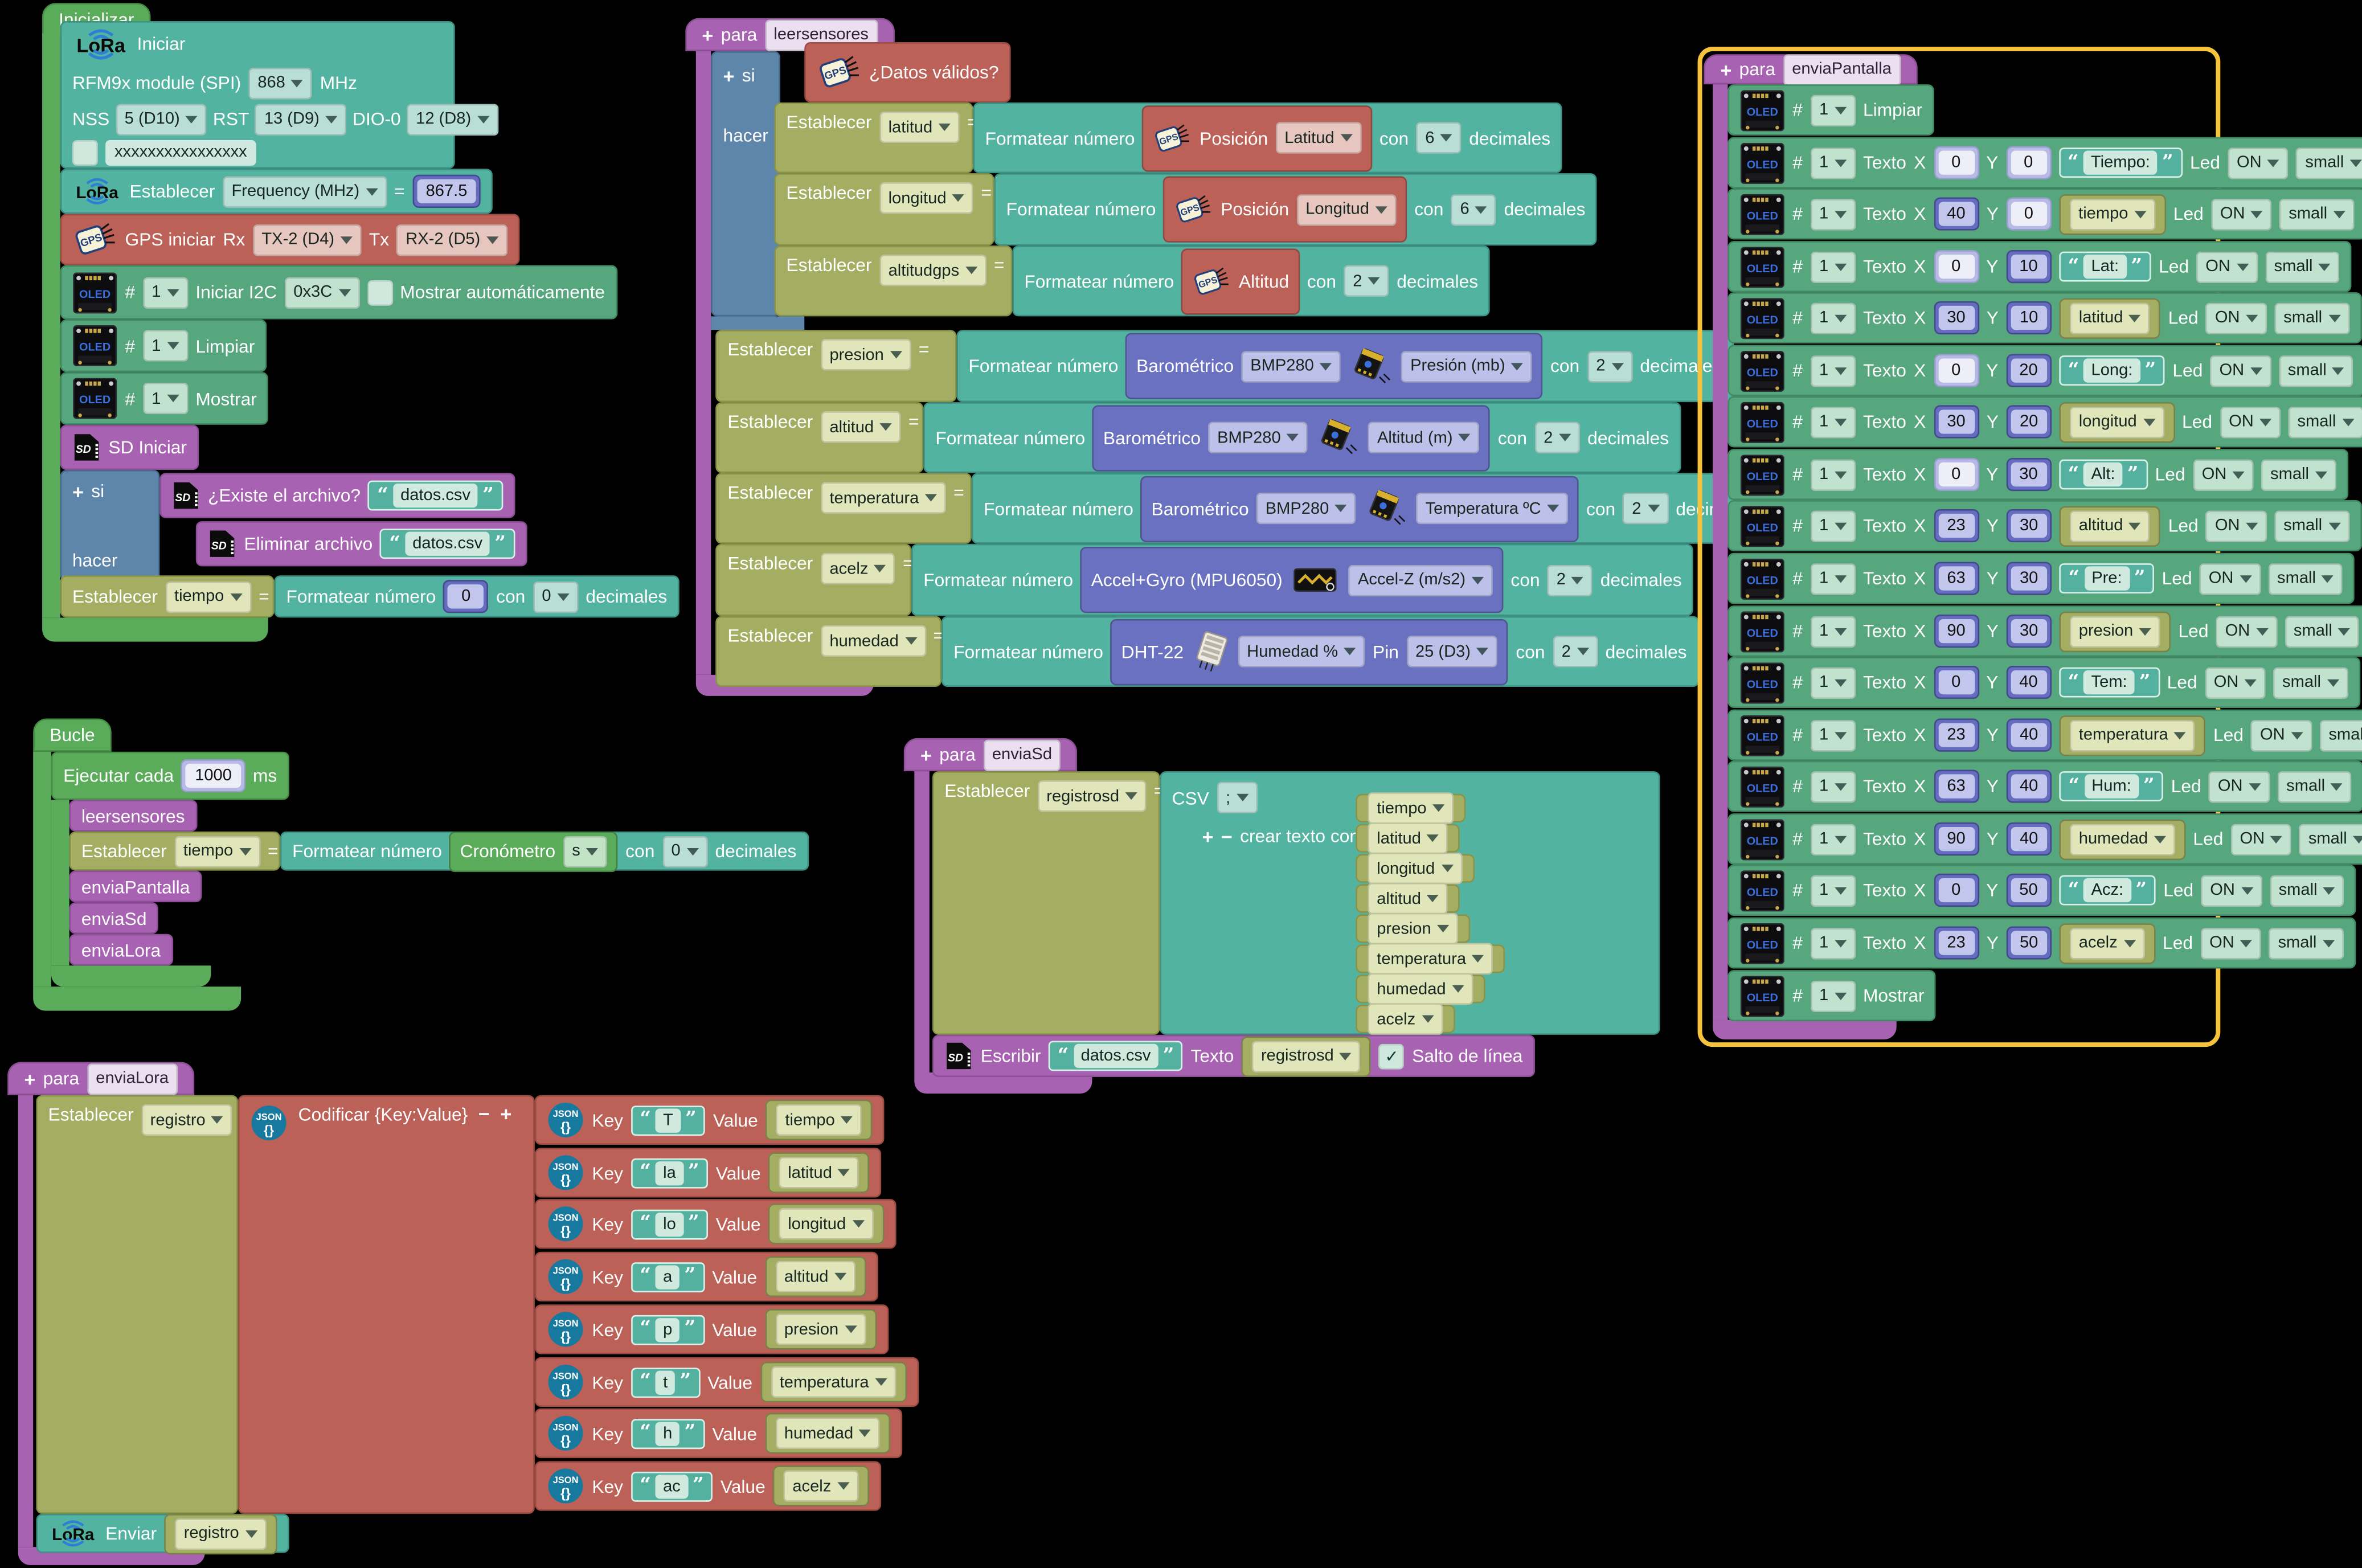  What do you see at coordinates (884, 209) in the screenshot?
I see `set-longitud-block: Establecer longitud =` at bounding box center [884, 209].